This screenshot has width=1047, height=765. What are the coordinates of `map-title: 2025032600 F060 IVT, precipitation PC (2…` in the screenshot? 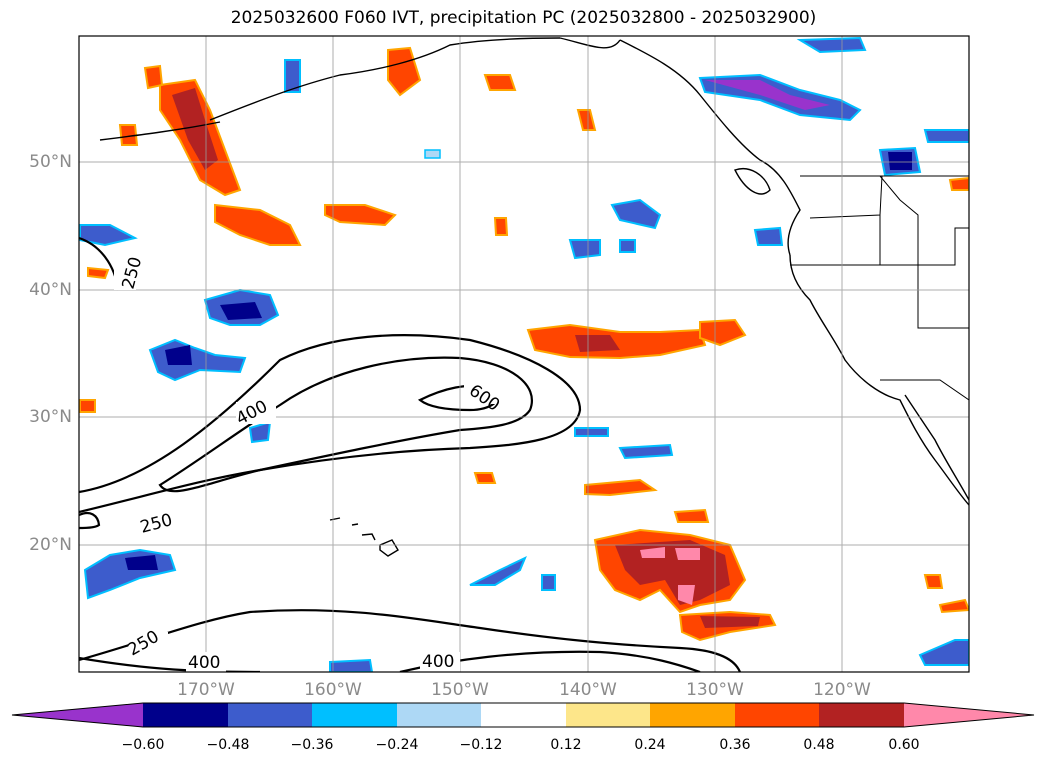 It's located at (523, 18).